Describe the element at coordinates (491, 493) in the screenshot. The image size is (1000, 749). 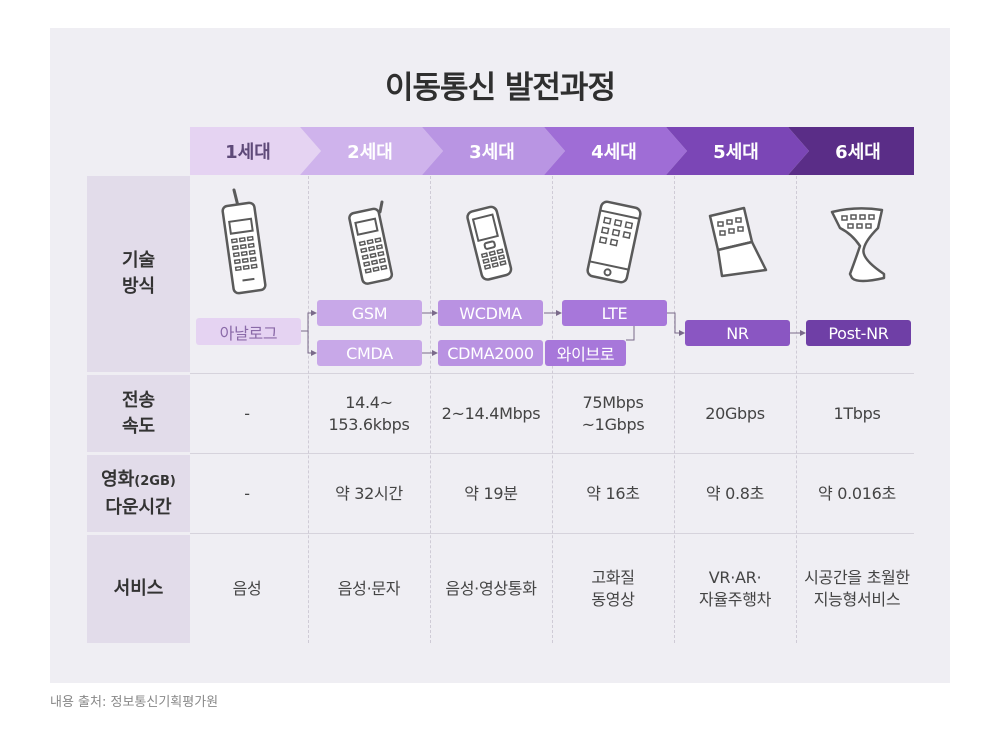
I see `download-cell-gen3: 약 19분` at that location.